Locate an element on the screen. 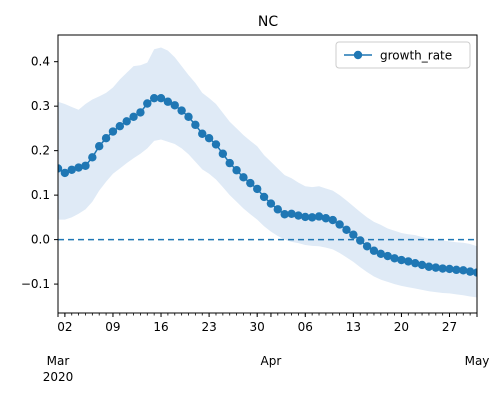  y-tick-label: 0.4 is located at coordinates (40, 62).